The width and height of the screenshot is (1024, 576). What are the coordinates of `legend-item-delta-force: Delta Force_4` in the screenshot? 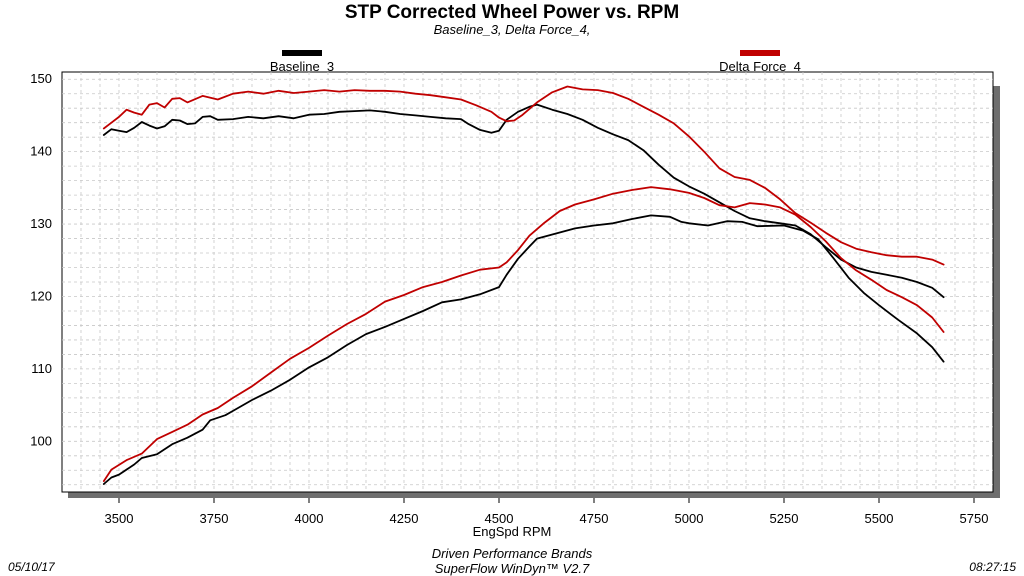 It's located at (760, 62).